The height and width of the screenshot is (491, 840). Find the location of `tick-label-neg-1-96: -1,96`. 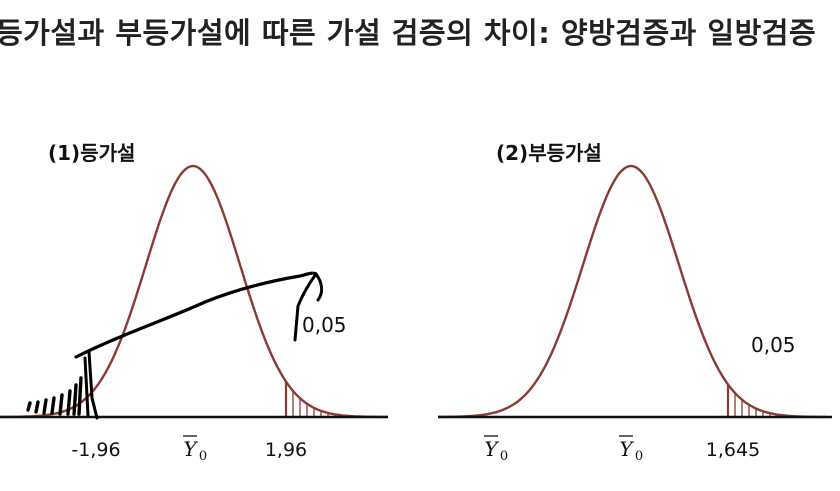

tick-label-neg-1-96: -1,96 is located at coordinates (95, 450).